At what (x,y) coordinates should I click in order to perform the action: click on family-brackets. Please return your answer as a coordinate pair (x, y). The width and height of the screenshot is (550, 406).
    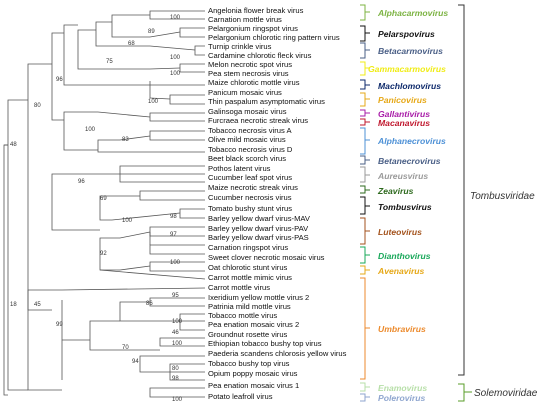
    Looking at the image, I should click on (465, 203).